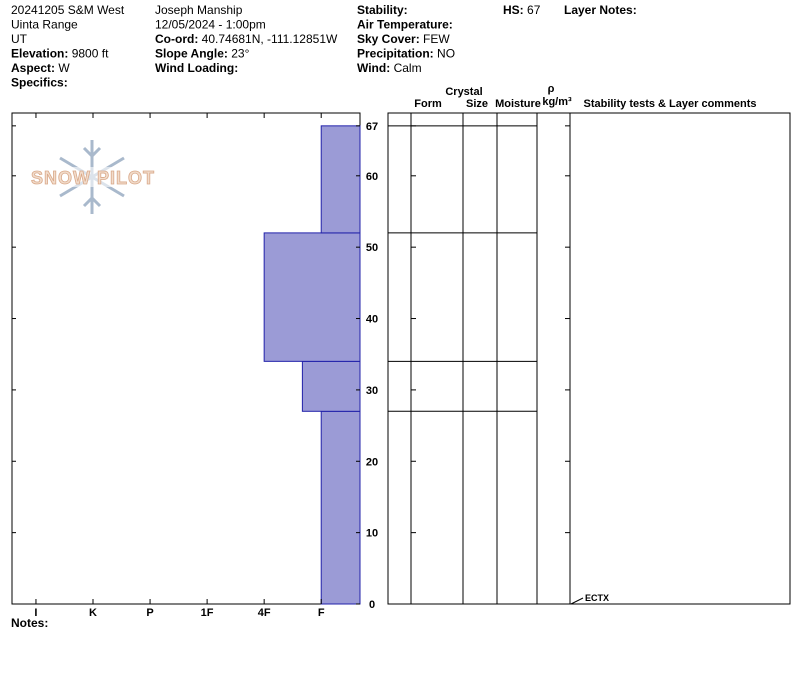  I want to click on header-field: Joseph Manship, so click(199, 10).